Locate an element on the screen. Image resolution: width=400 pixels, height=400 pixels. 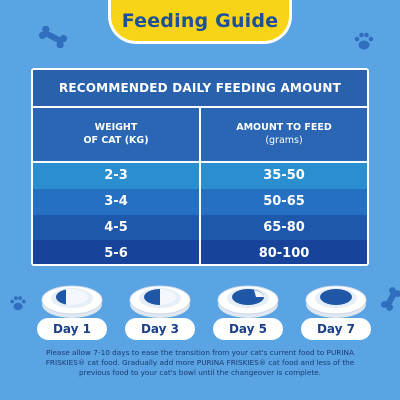
bowl-day-5-icon is located at coordinates (248, 301).